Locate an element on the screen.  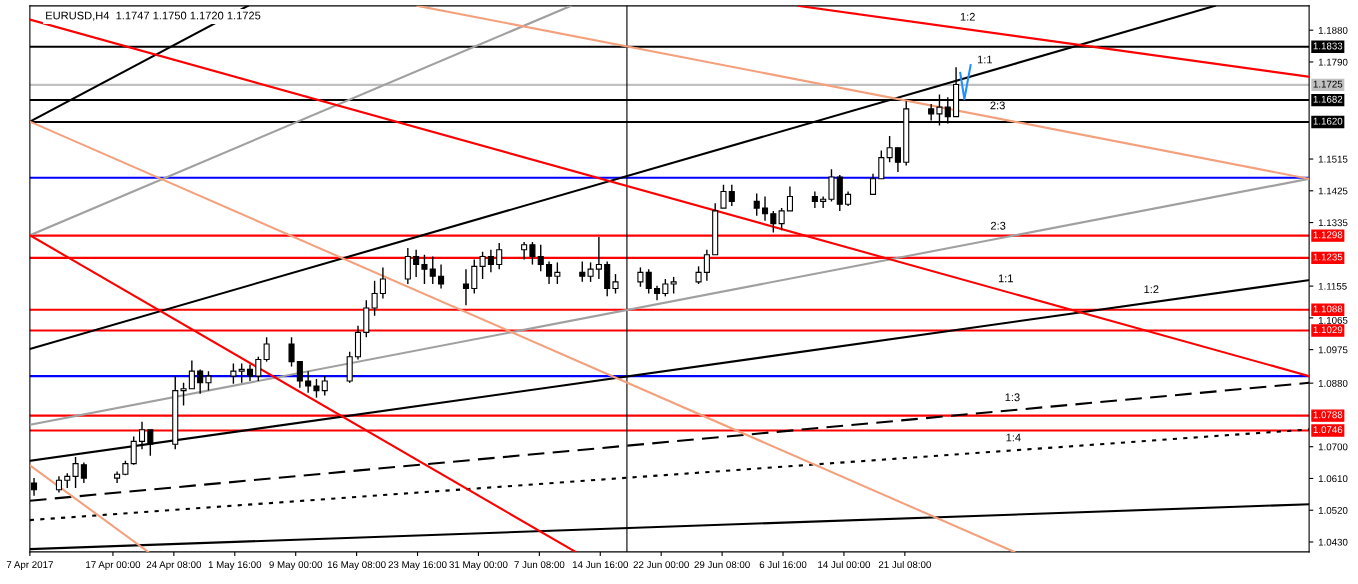
y-tick-label: 1.0880 is located at coordinates (1333, 383).